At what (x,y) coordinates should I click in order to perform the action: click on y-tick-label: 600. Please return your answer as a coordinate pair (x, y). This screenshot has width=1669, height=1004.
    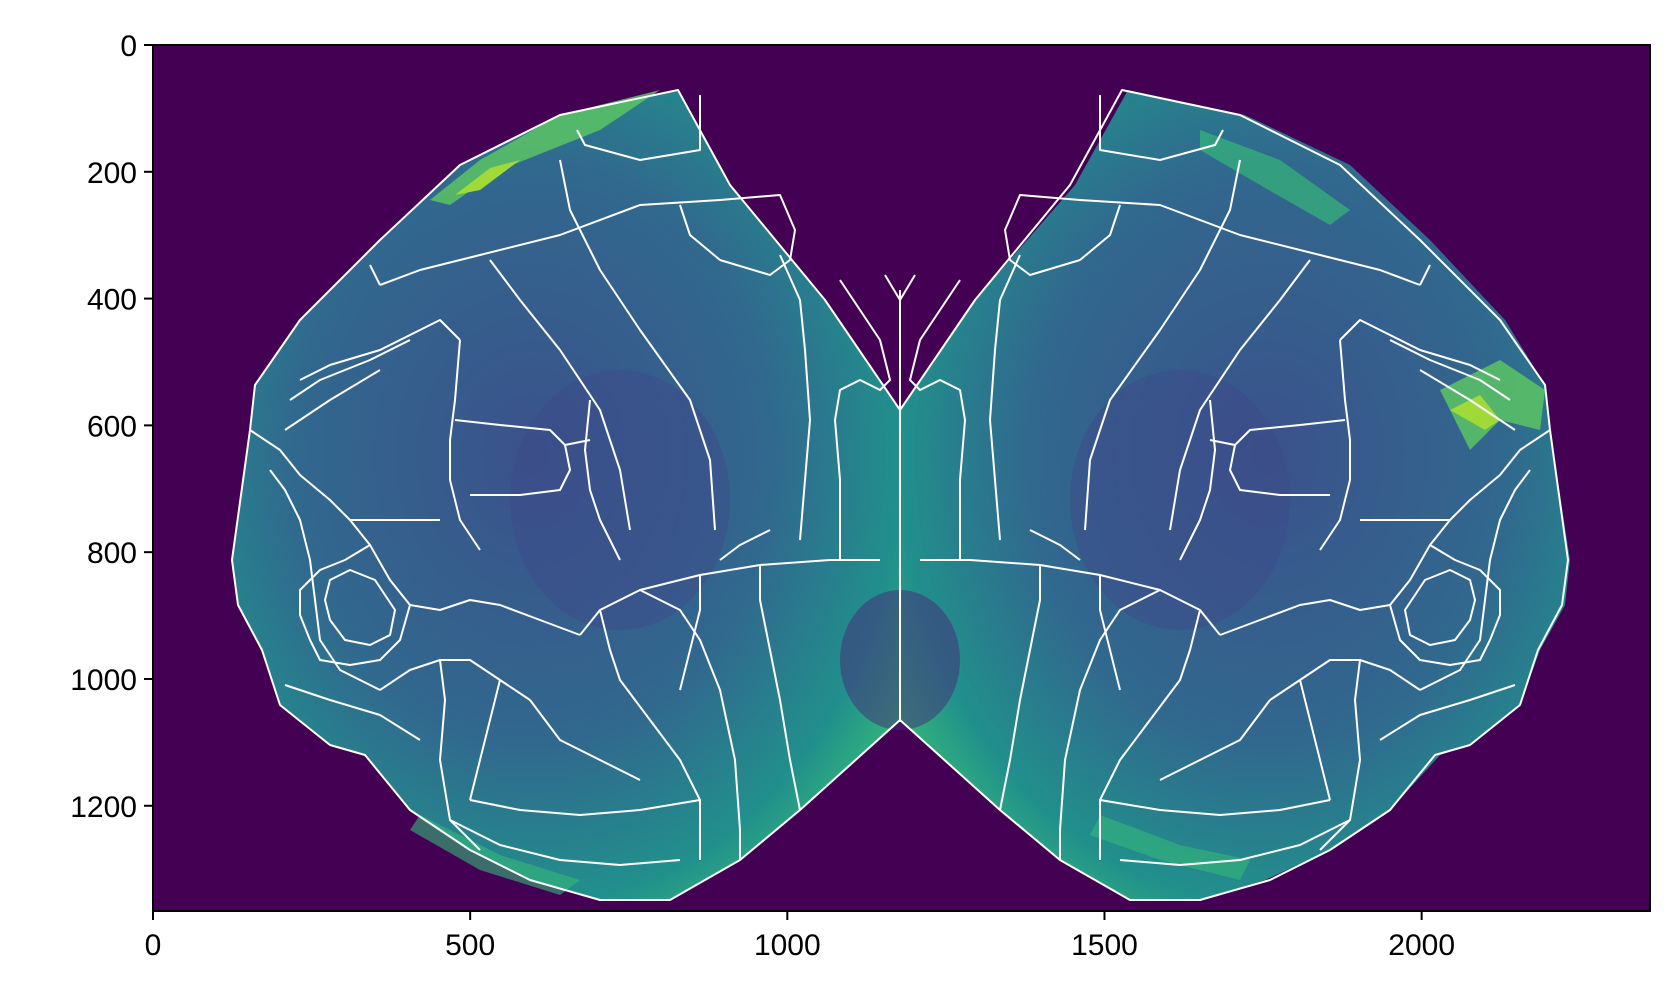
    Looking at the image, I should click on (112, 426).